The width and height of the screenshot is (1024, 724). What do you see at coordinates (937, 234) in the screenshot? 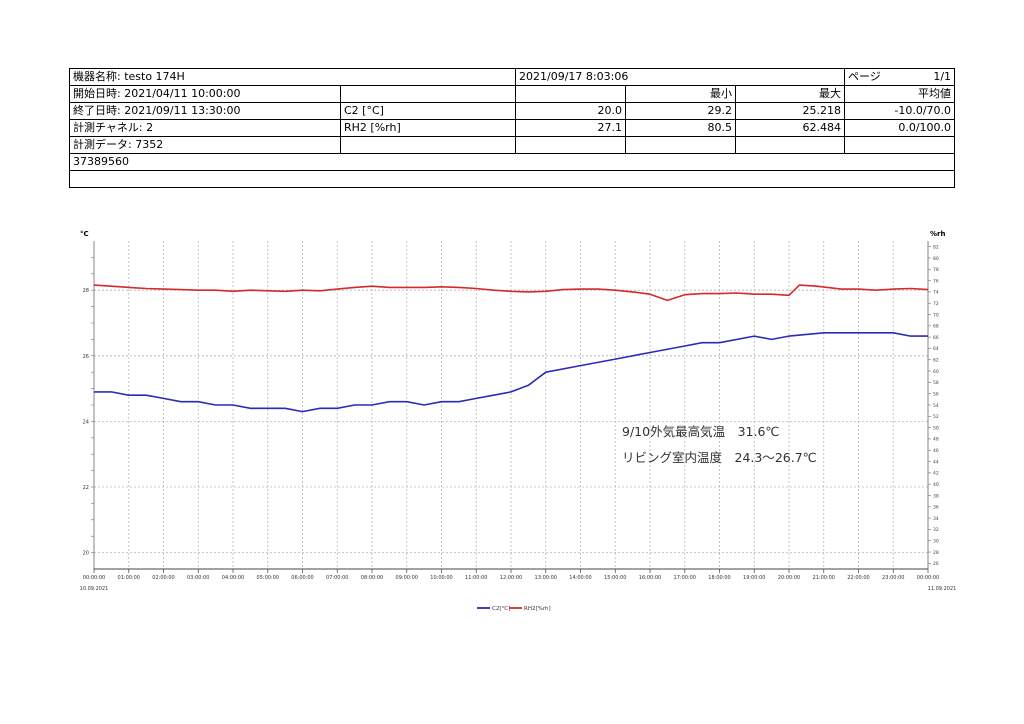
I see `y-right-unit: %rh` at bounding box center [937, 234].